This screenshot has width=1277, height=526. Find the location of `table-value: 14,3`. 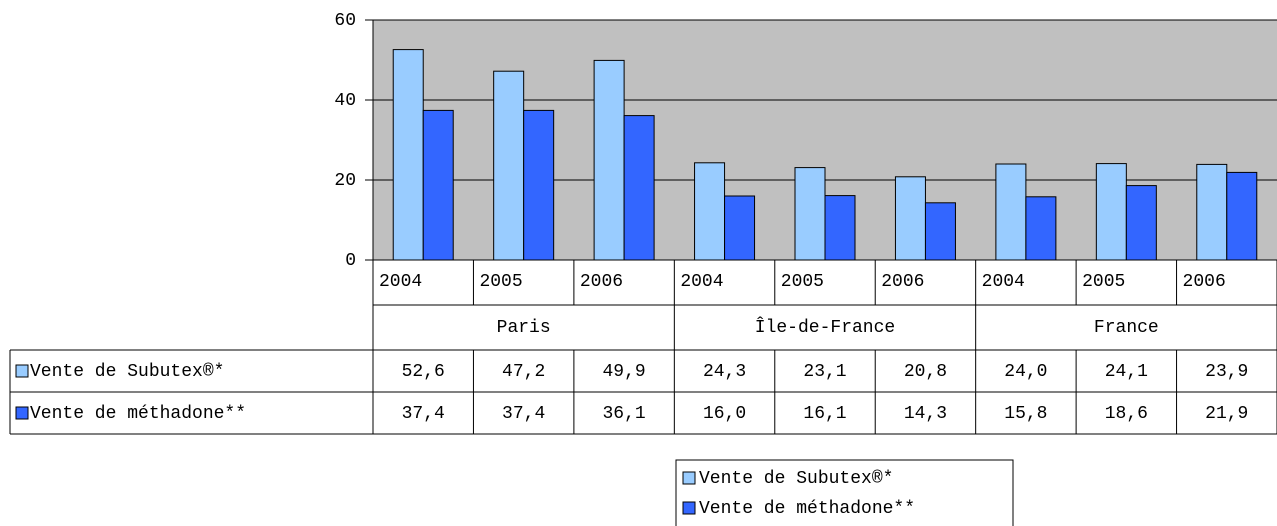

table-value: 14,3 is located at coordinates (925, 414).